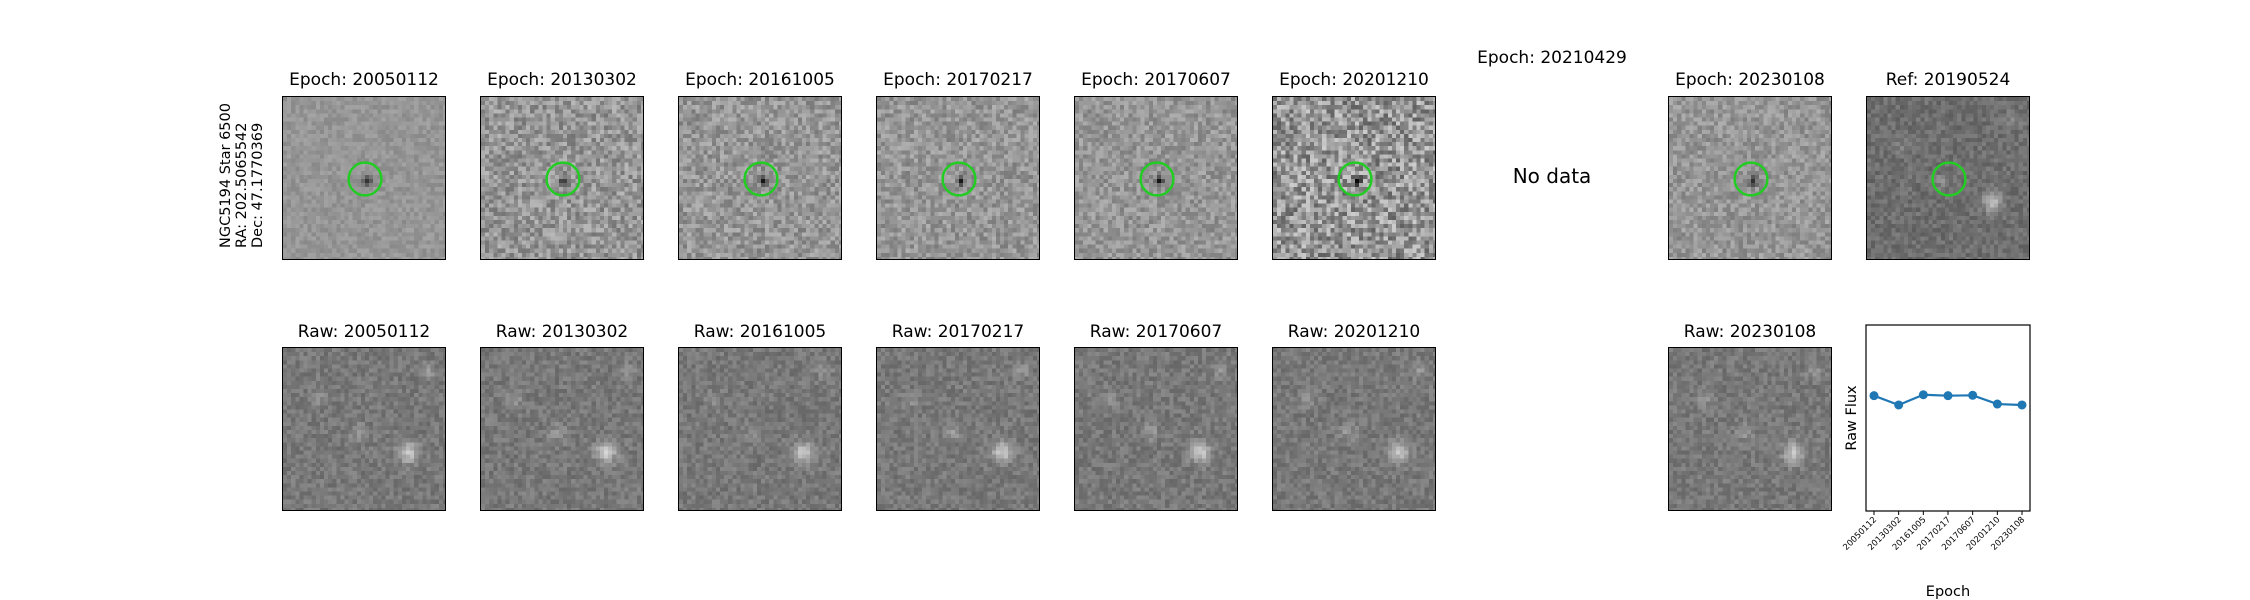  What do you see at coordinates (1948, 418) in the screenshot?
I see `chart-frame` at bounding box center [1948, 418].